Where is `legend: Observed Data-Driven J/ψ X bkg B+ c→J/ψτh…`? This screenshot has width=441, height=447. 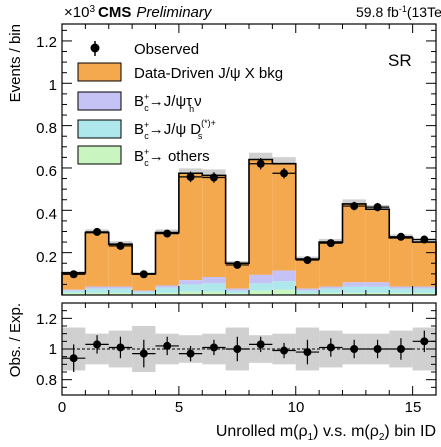
legend: Observed Data-Driven J/ψ X bkg B+ c→J/ψτh… is located at coordinates (180, 104).